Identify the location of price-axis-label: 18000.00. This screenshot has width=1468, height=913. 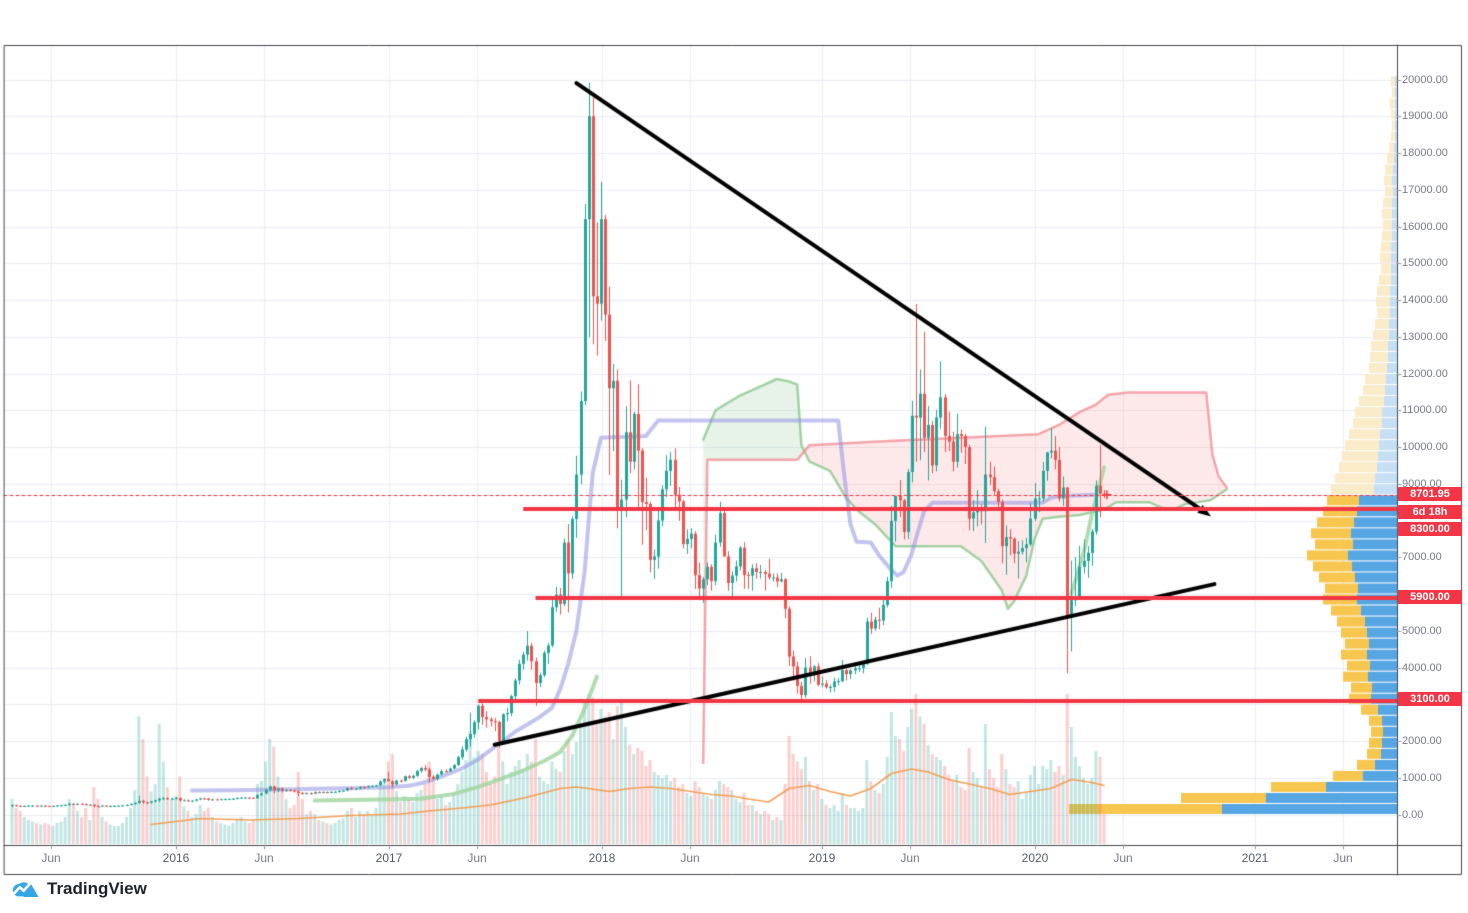
(1425, 153).